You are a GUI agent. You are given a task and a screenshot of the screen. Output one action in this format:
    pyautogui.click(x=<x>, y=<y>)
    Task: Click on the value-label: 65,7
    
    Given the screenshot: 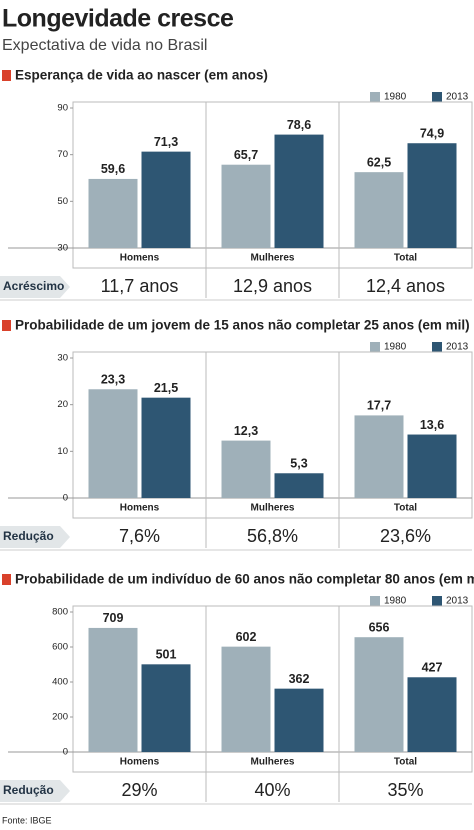 What is the action you would take?
    pyautogui.click(x=246, y=155)
    